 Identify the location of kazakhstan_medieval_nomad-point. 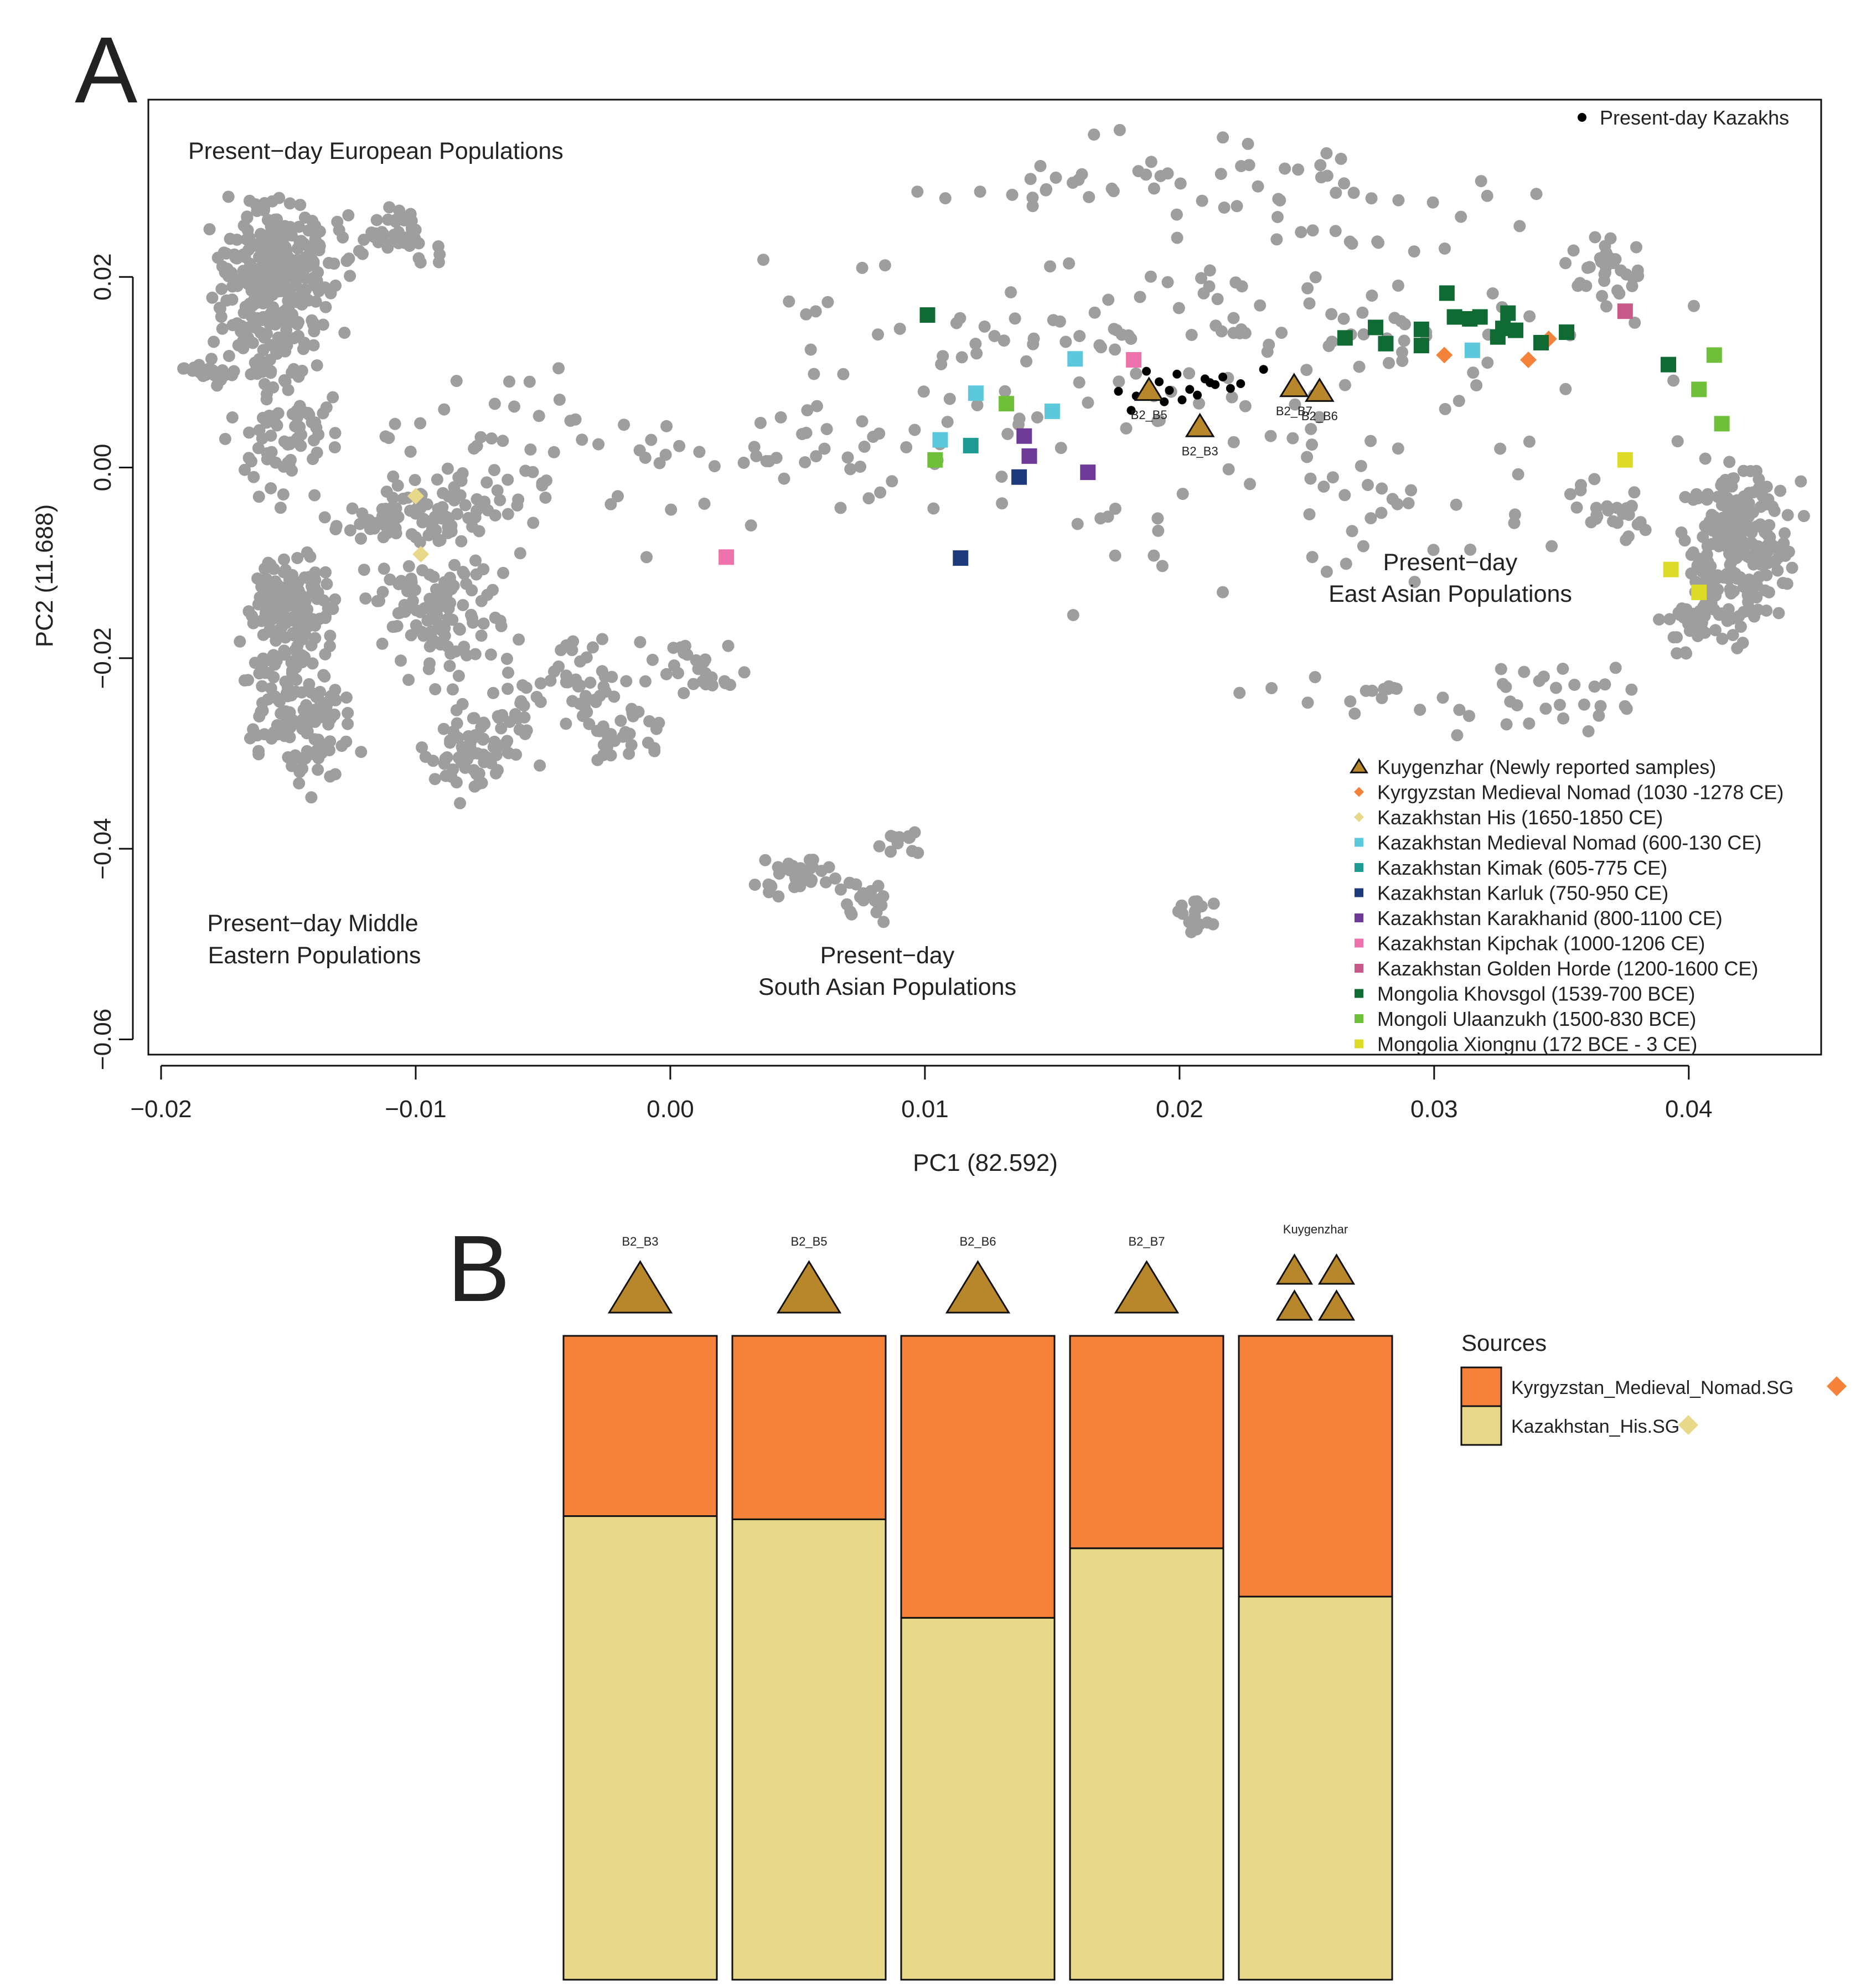
(1052, 411).